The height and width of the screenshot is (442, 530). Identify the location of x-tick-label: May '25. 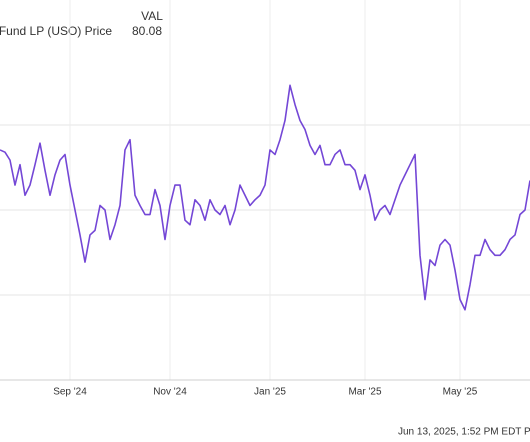
(460, 392).